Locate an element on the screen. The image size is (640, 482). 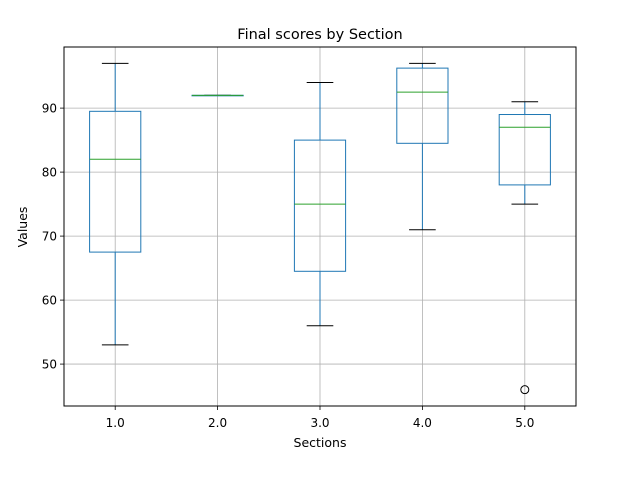
x-axis-label: Sections is located at coordinates (320, 442).